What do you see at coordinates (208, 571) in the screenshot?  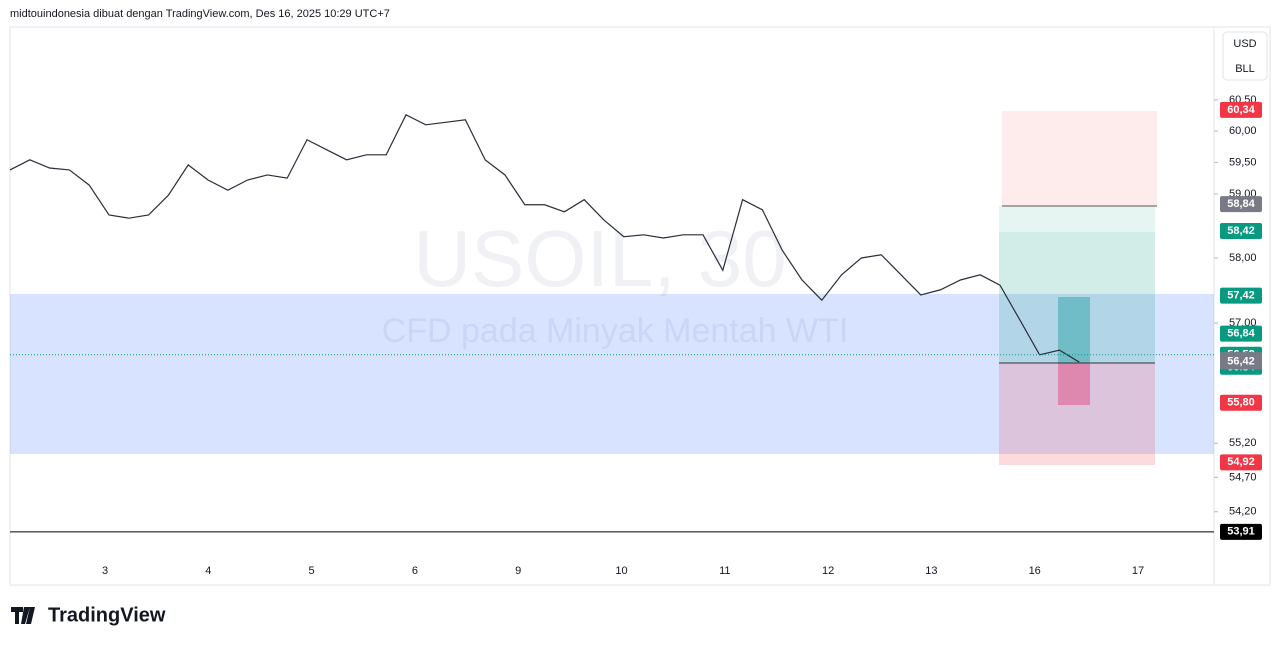 I see `x-tick-label: 4` at bounding box center [208, 571].